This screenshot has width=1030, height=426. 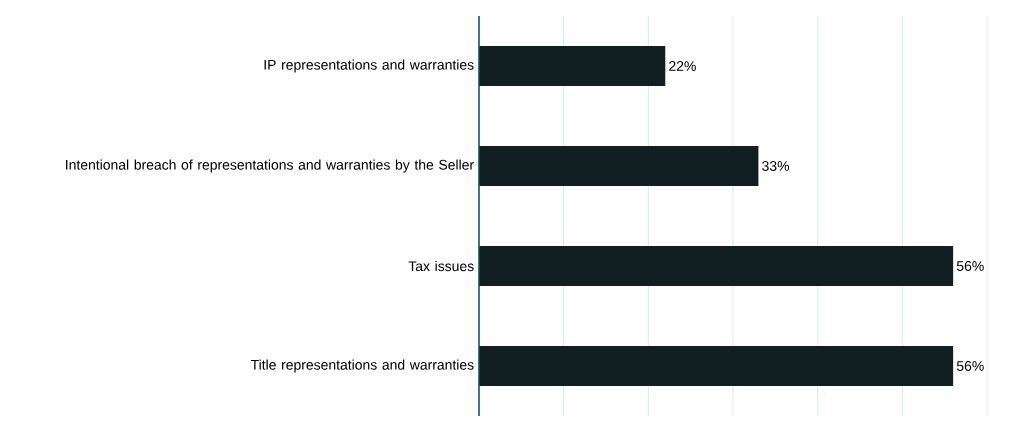 What do you see at coordinates (776, 166) in the screenshot?
I see `data-label: 33%` at bounding box center [776, 166].